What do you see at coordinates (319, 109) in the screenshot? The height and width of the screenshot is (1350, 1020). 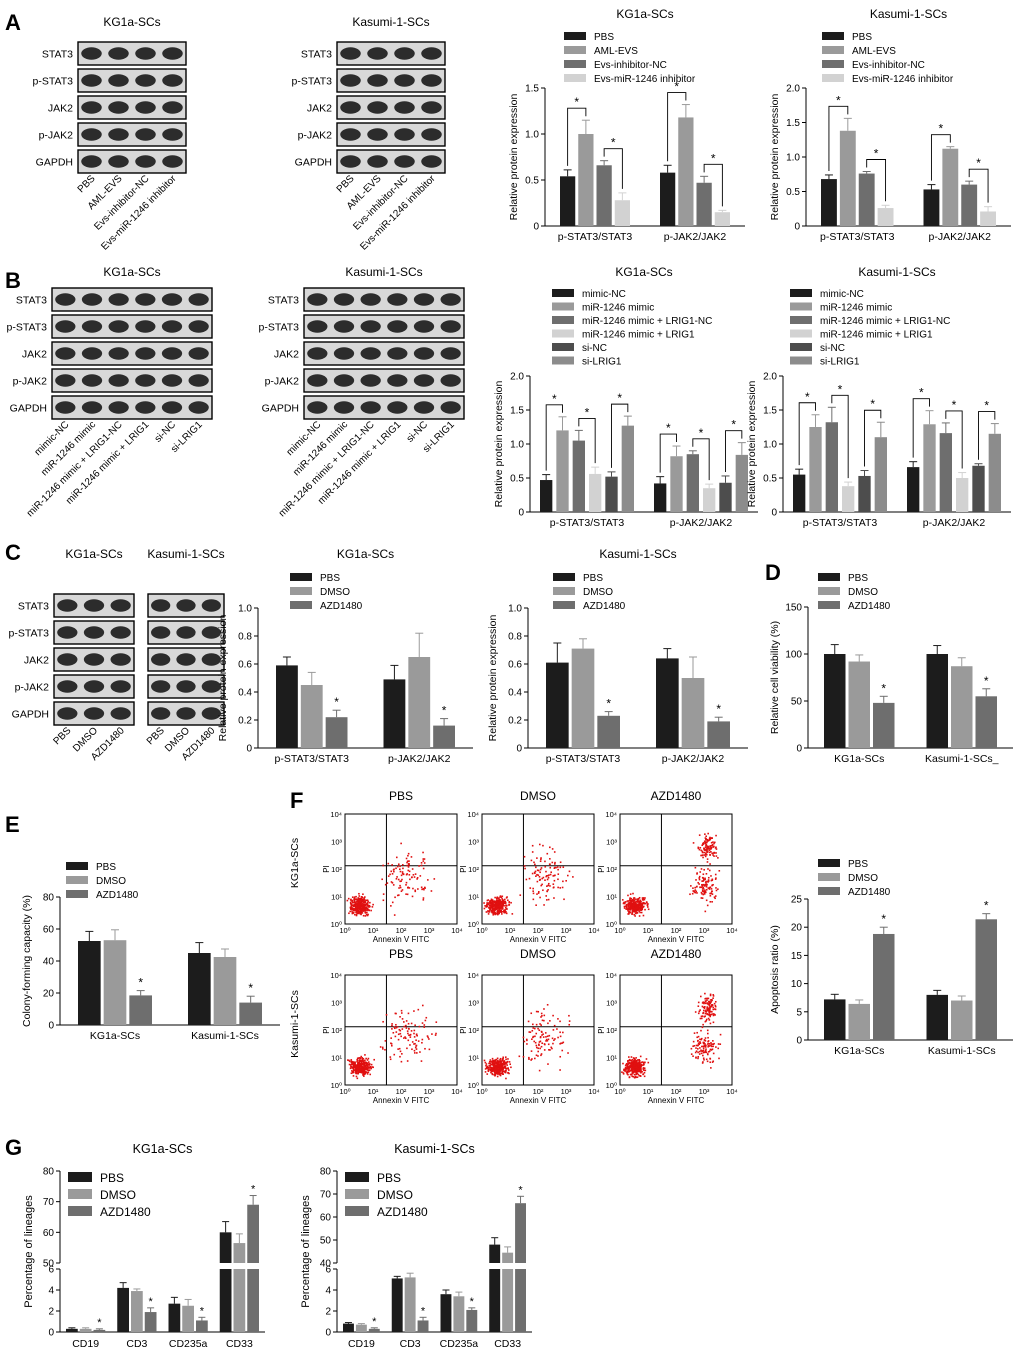 I see `blot-row-label: JAK2` at bounding box center [319, 109].